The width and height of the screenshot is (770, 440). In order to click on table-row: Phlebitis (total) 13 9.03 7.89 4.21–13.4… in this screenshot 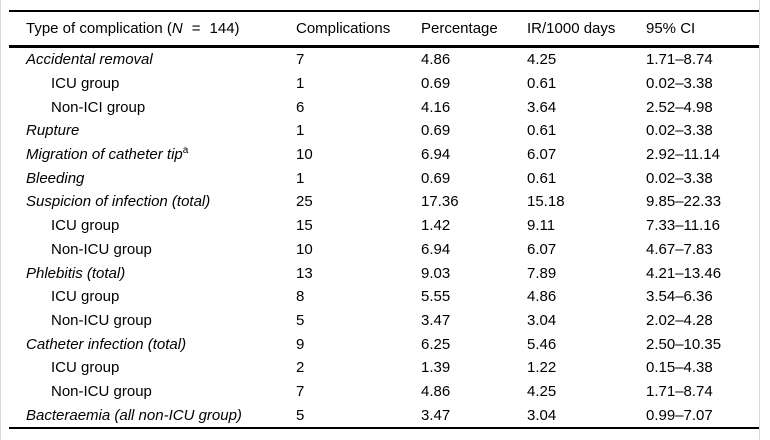, I will do `click(384, 273)`.